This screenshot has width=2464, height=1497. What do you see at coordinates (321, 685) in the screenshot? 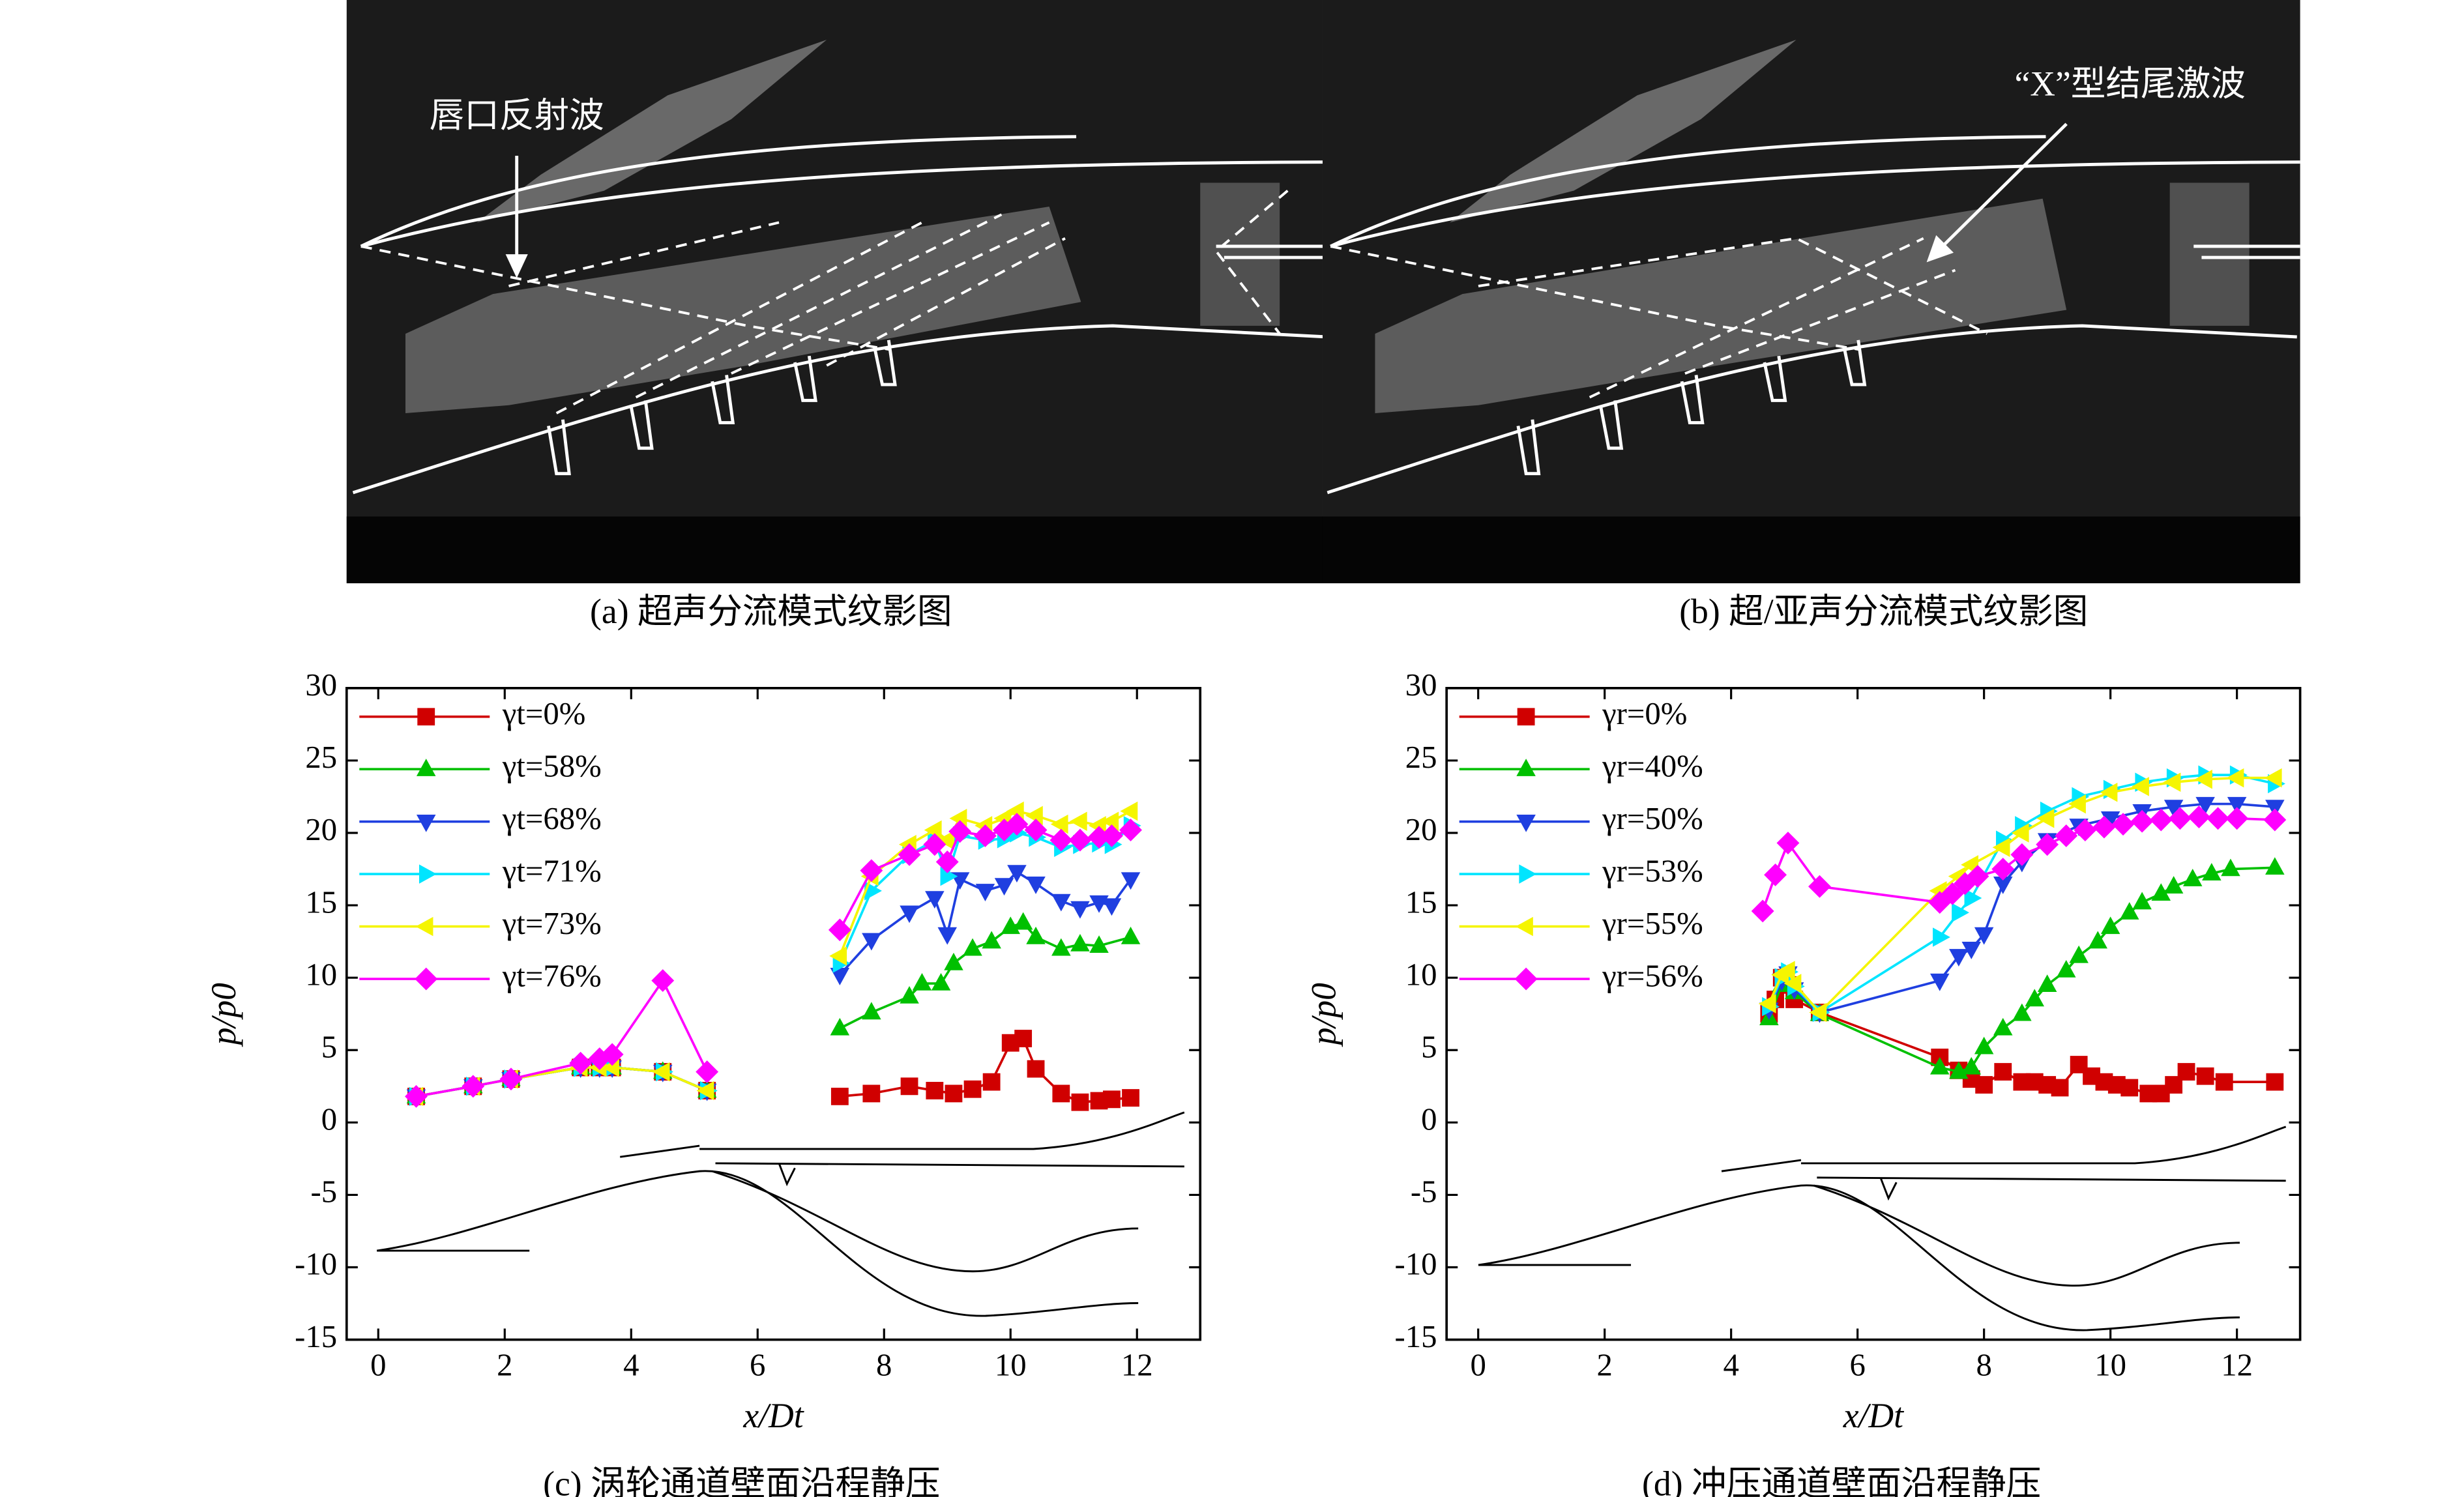
I see `y-tick-label: 30` at bounding box center [321, 685].